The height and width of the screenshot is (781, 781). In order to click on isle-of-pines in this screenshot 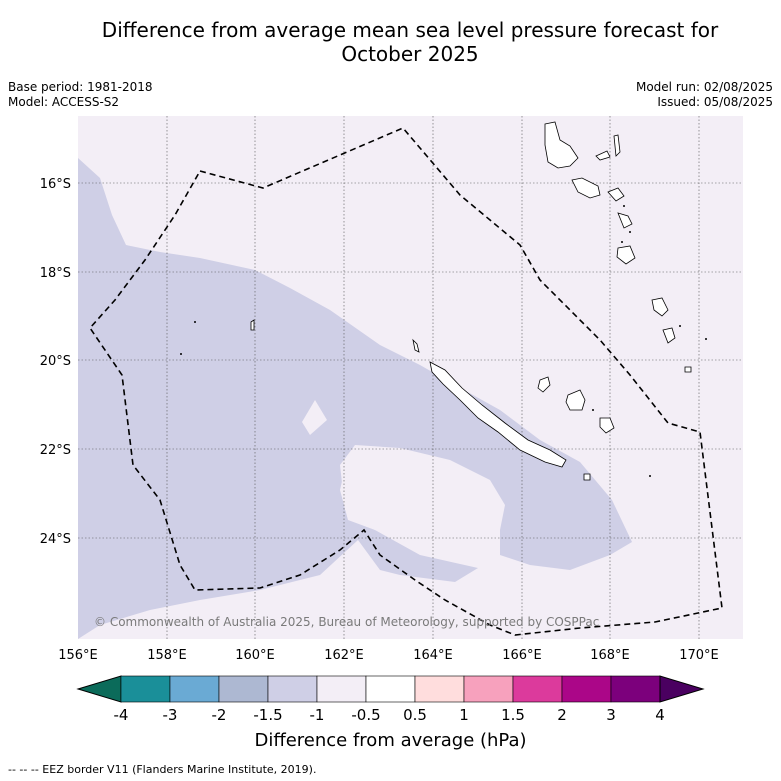, I will do `click(587, 477)`.